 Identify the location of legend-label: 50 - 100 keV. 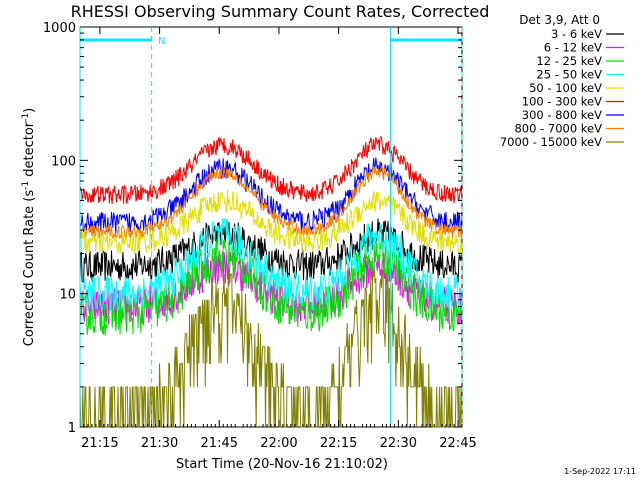
(565, 88).